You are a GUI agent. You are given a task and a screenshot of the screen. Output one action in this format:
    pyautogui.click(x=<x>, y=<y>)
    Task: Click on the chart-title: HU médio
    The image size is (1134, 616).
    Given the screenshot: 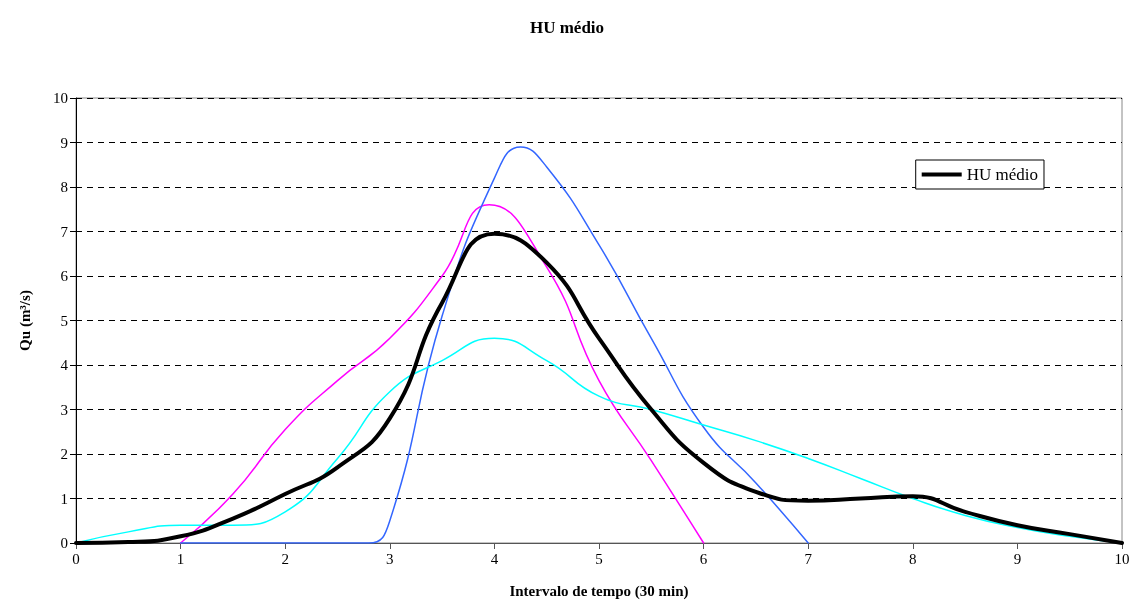 What is the action you would take?
    pyautogui.click(x=567, y=27)
    